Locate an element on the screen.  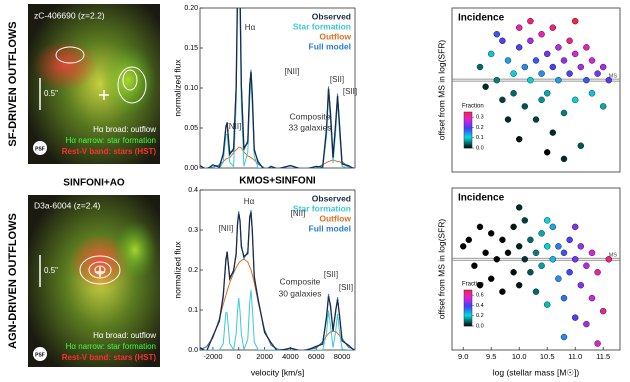
image-blob is located at coordinates (135, 250).